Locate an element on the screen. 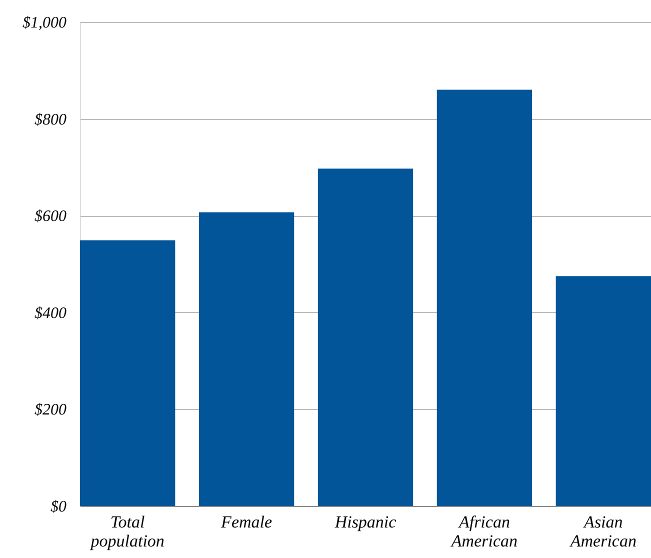 The height and width of the screenshot is (558, 651). y-tick-label: $200 is located at coordinates (50, 410).